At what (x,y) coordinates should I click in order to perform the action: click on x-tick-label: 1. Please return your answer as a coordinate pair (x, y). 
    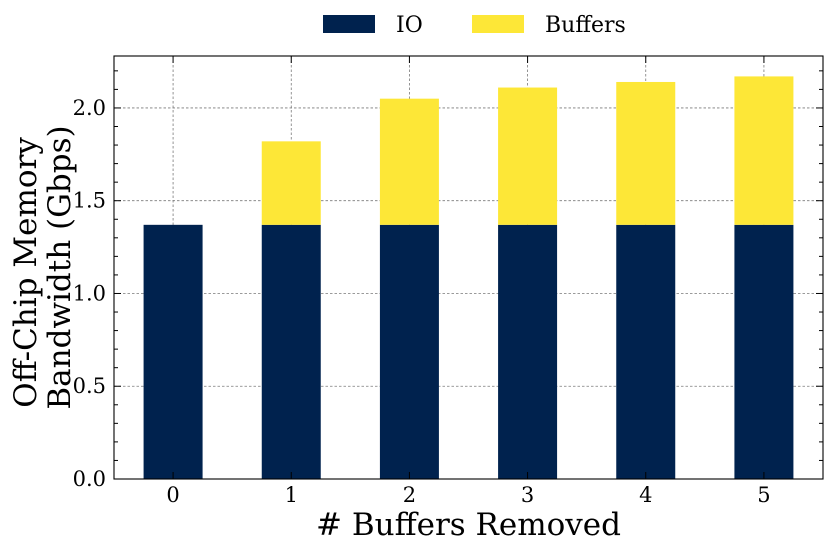
    Looking at the image, I should click on (291, 495).